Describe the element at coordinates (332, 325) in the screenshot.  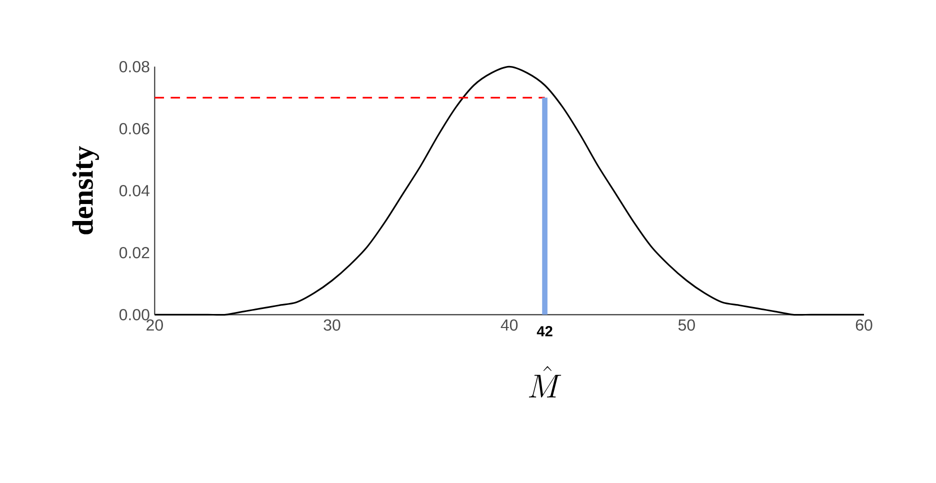
I see `x-tick-label: 30` at that location.